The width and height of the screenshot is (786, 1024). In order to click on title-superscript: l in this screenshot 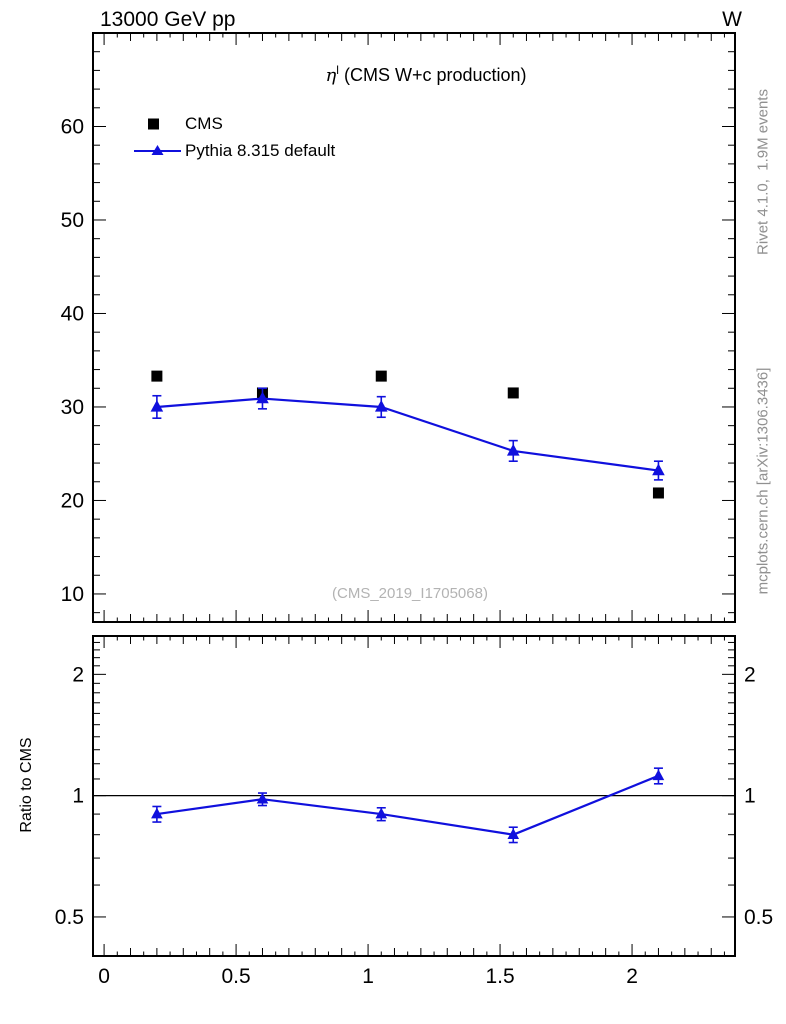, I will do `click(337, 70)`.